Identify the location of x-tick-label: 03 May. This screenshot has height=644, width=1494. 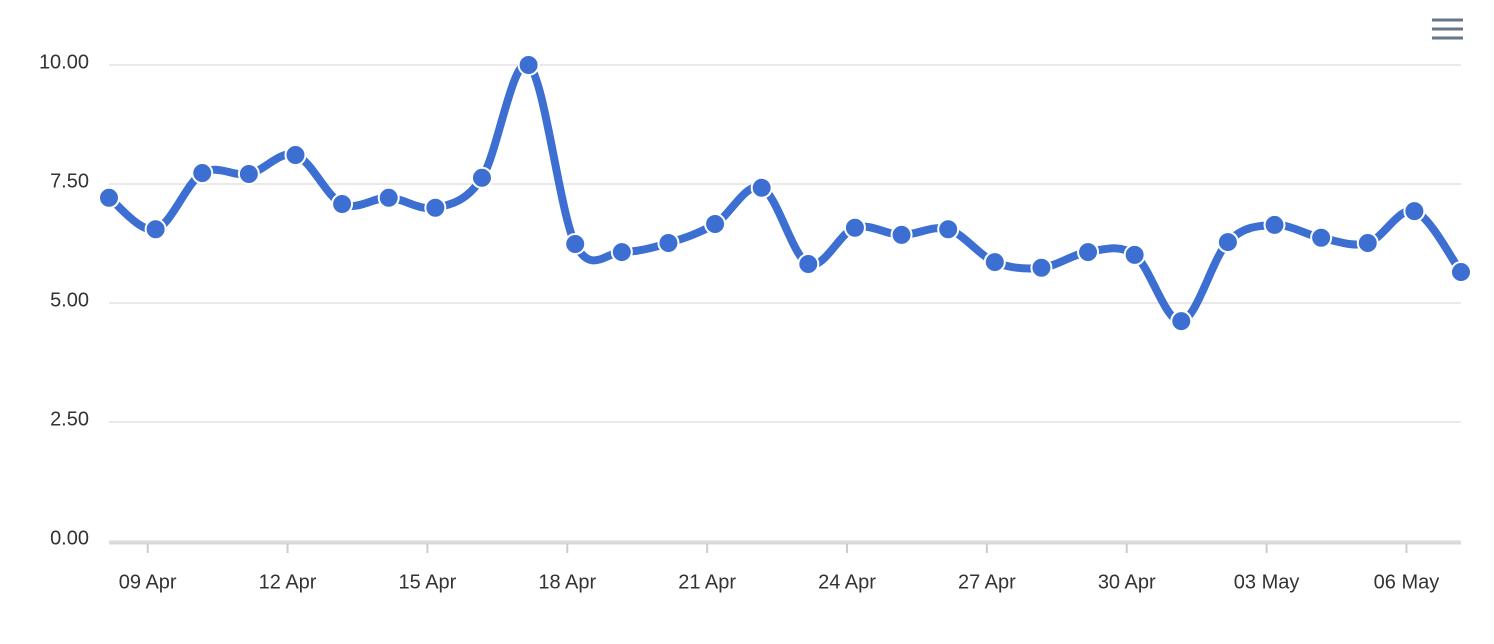
(1267, 582).